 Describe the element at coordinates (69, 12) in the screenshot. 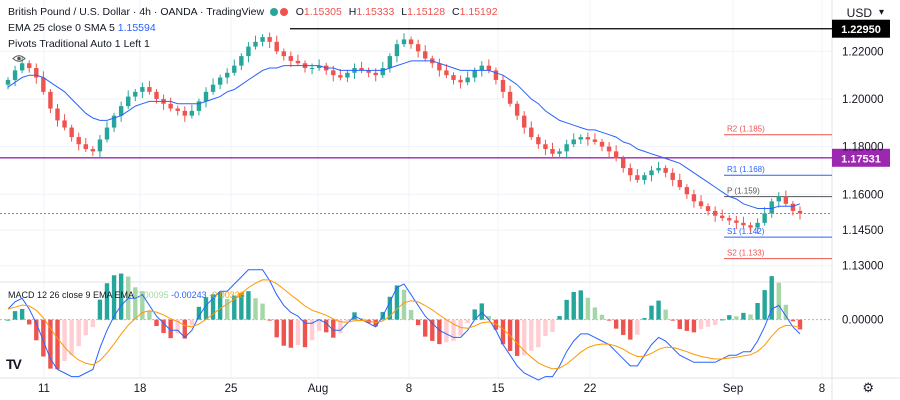

I see `symbol-title: British Pound / U.S. Dollar` at that location.